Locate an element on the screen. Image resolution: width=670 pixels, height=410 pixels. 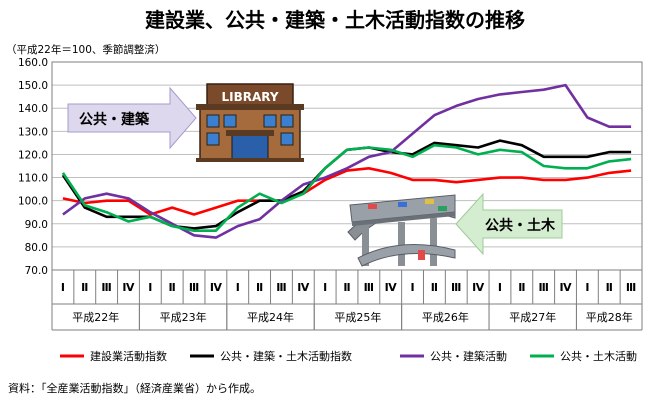
callout-building-label: 公共・建築 is located at coordinates (114, 119).